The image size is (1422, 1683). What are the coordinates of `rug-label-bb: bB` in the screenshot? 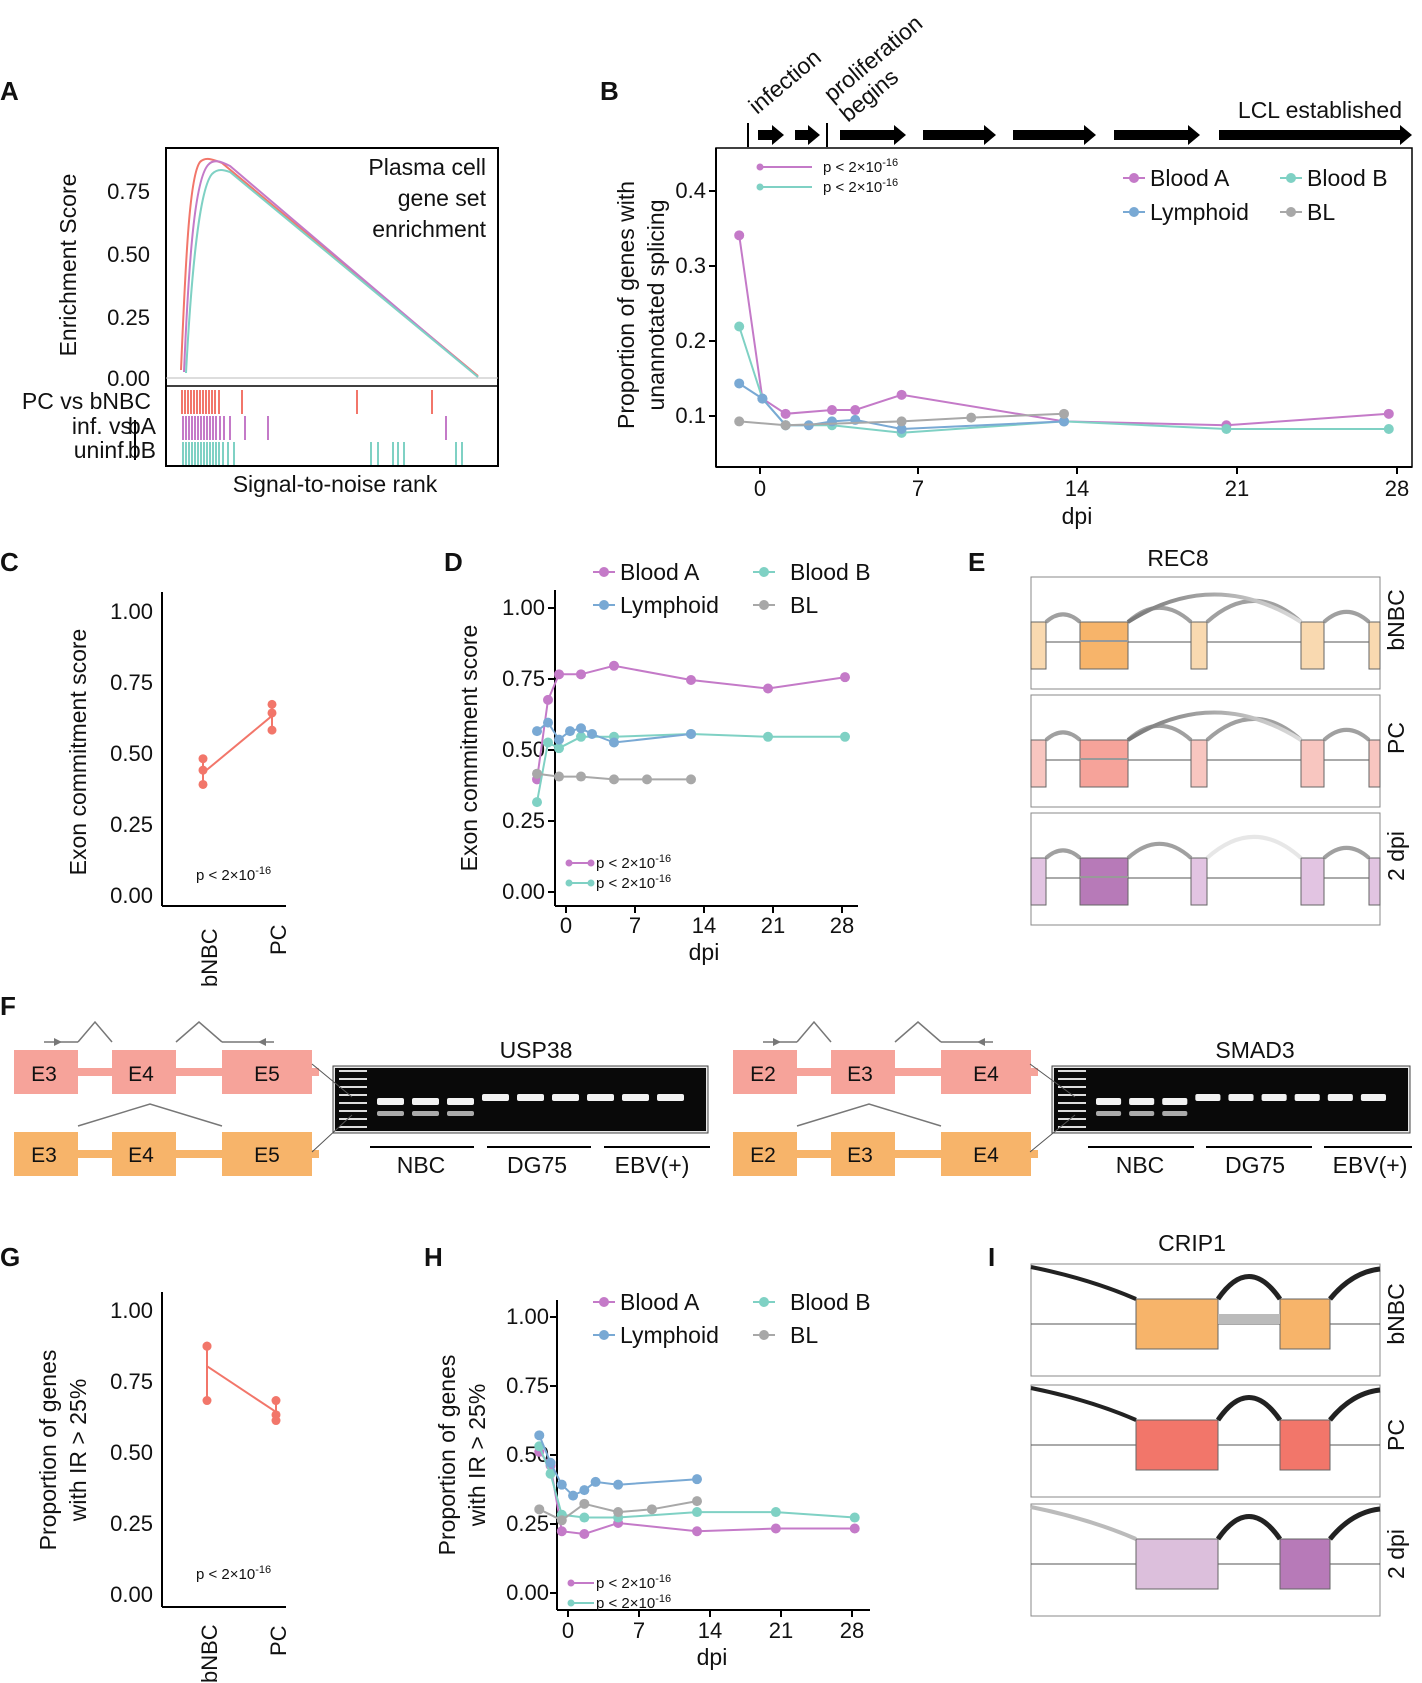 It's located at (142, 450).